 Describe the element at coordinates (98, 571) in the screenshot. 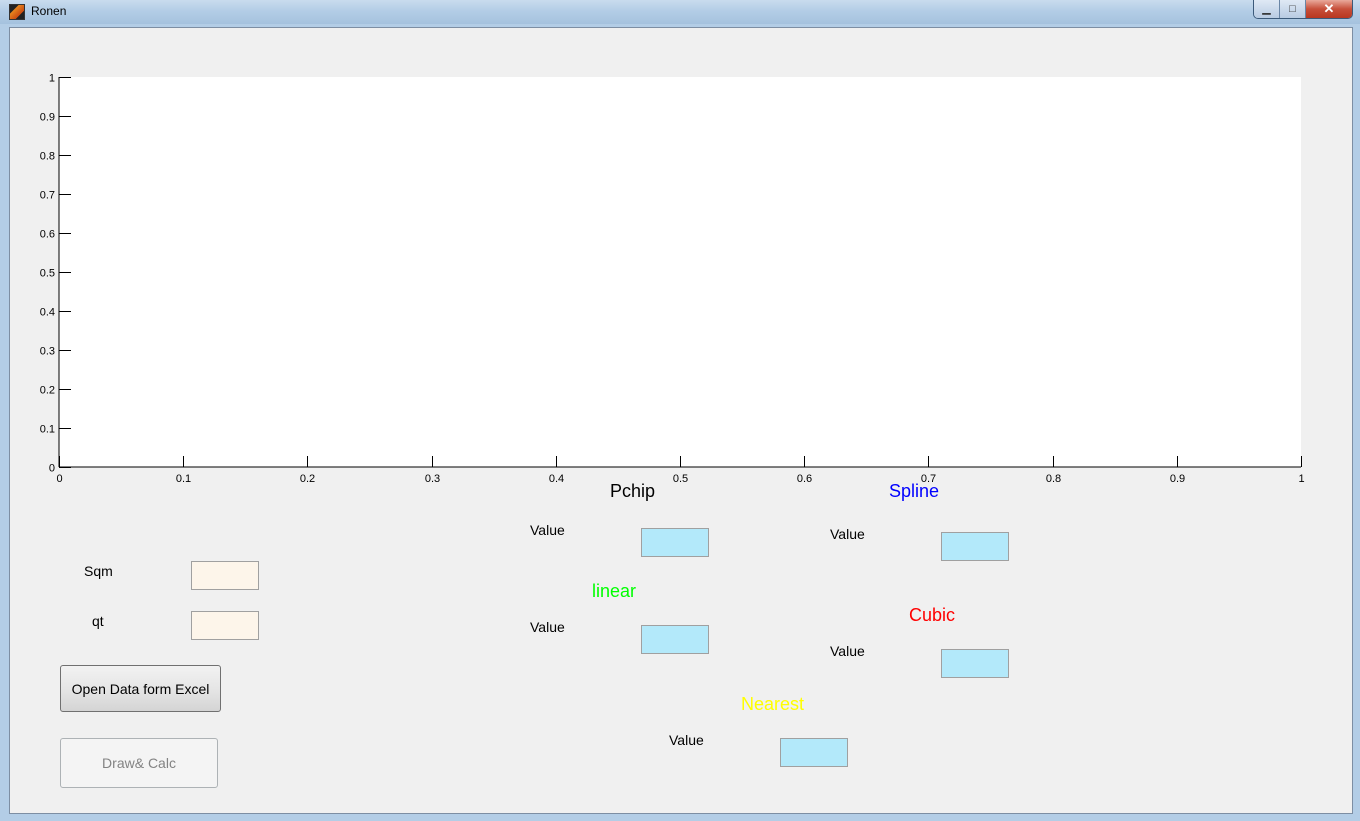

I see `sqm-label: Sqm` at that location.